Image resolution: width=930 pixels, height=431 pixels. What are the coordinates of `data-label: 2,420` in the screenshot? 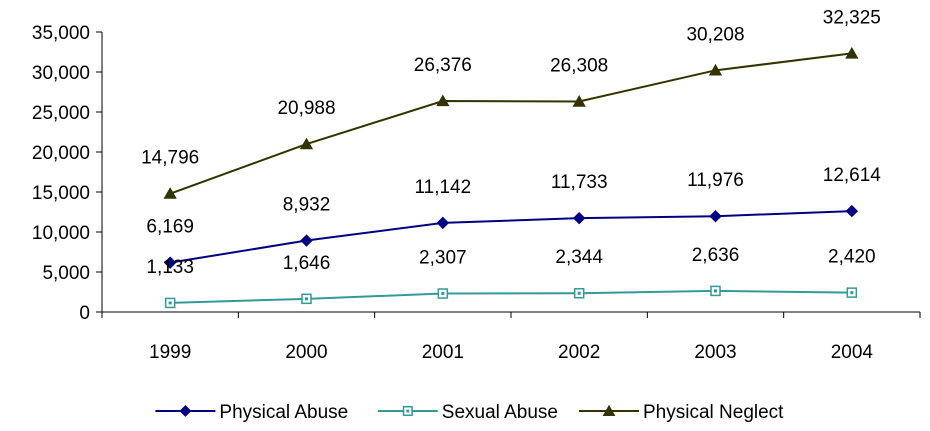 It's located at (852, 257).